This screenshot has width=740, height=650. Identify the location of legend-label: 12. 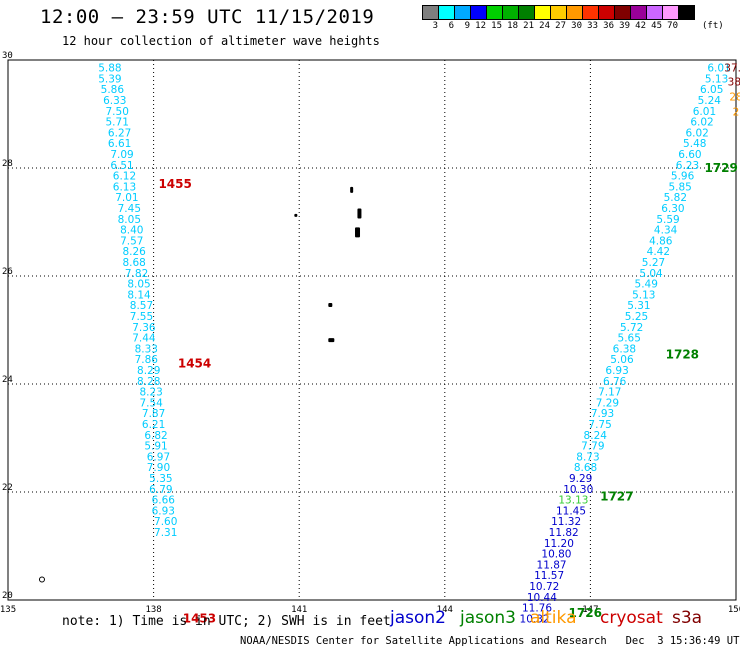
(480, 26).